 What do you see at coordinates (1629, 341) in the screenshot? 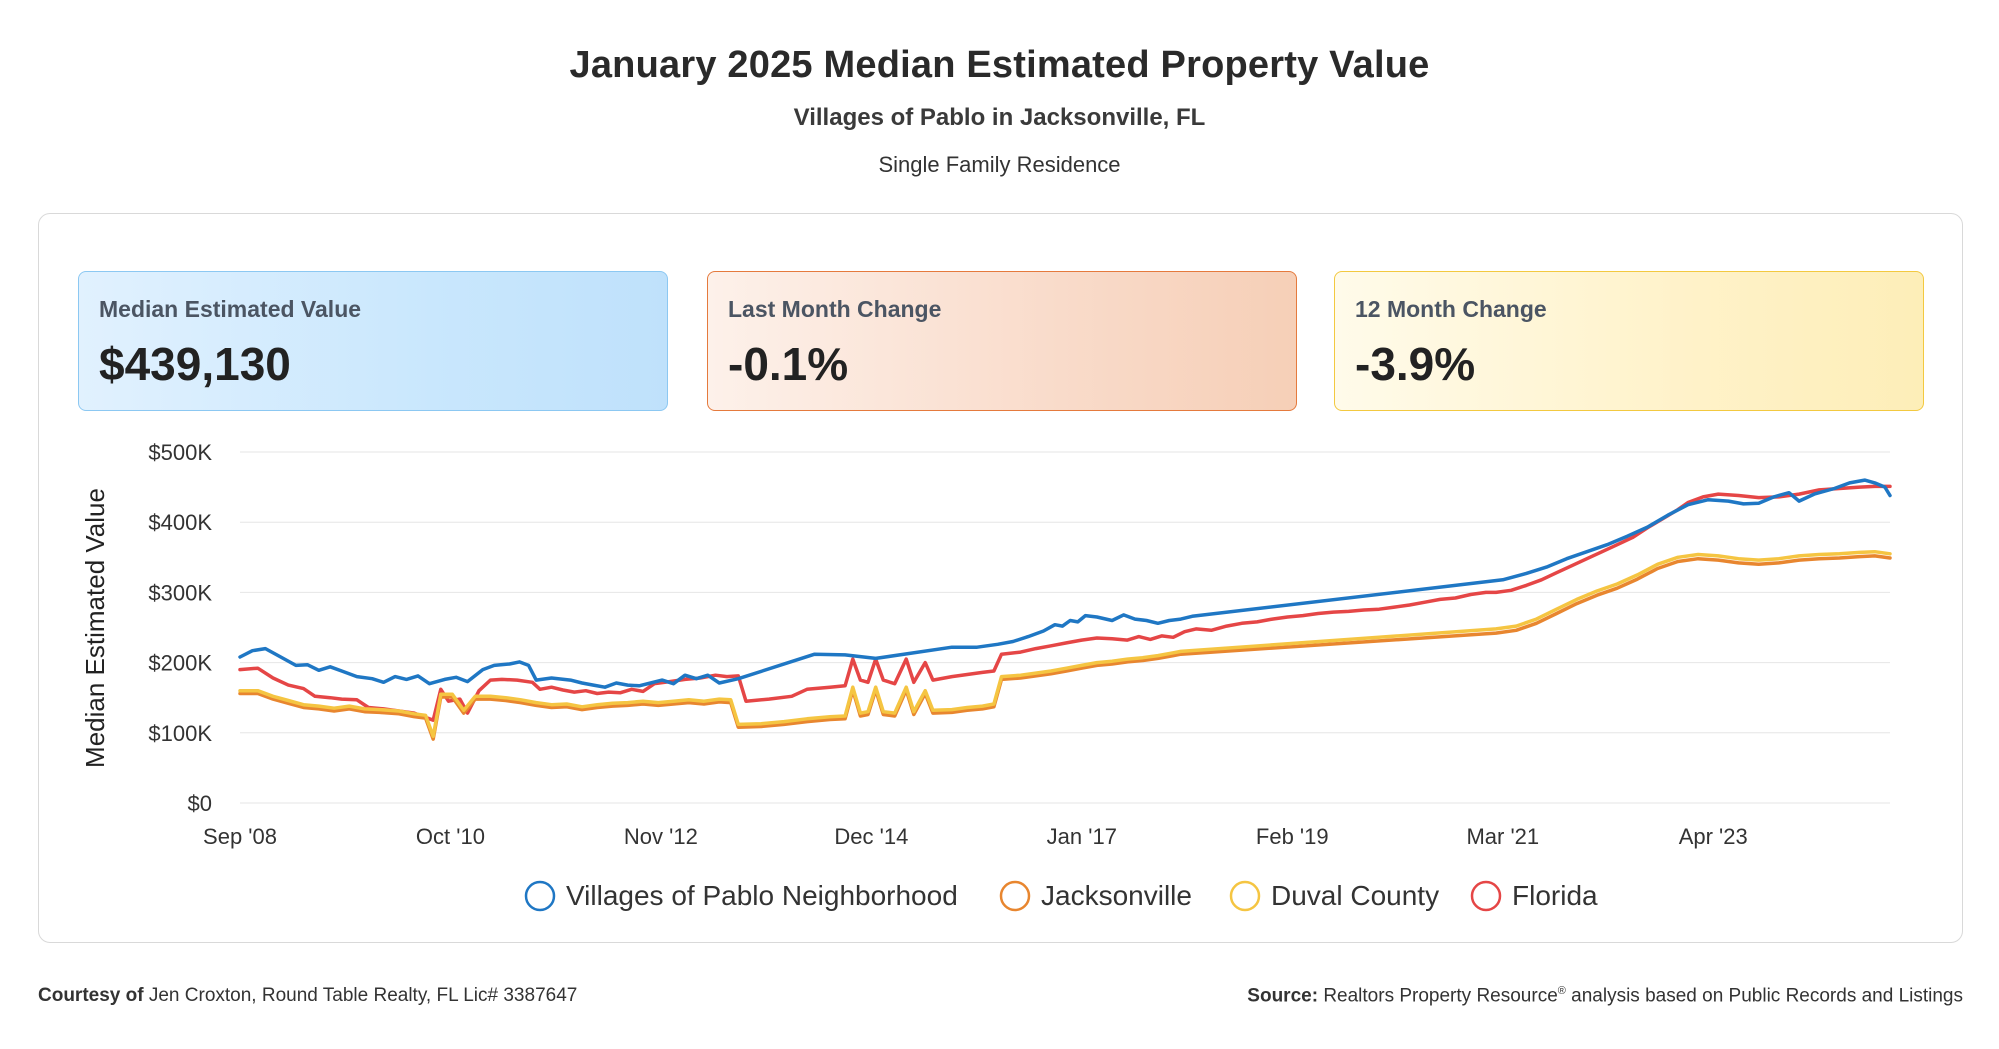
I see `twelve-month-change-card: 12 Month Change -3.9%` at bounding box center [1629, 341].